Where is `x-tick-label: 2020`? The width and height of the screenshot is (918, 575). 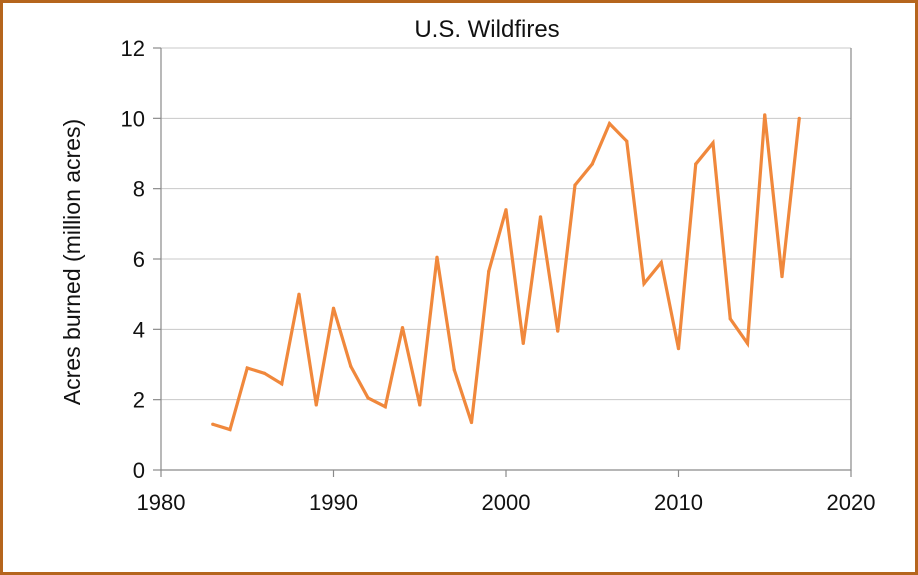 x-tick-label: 2020 is located at coordinates (851, 502).